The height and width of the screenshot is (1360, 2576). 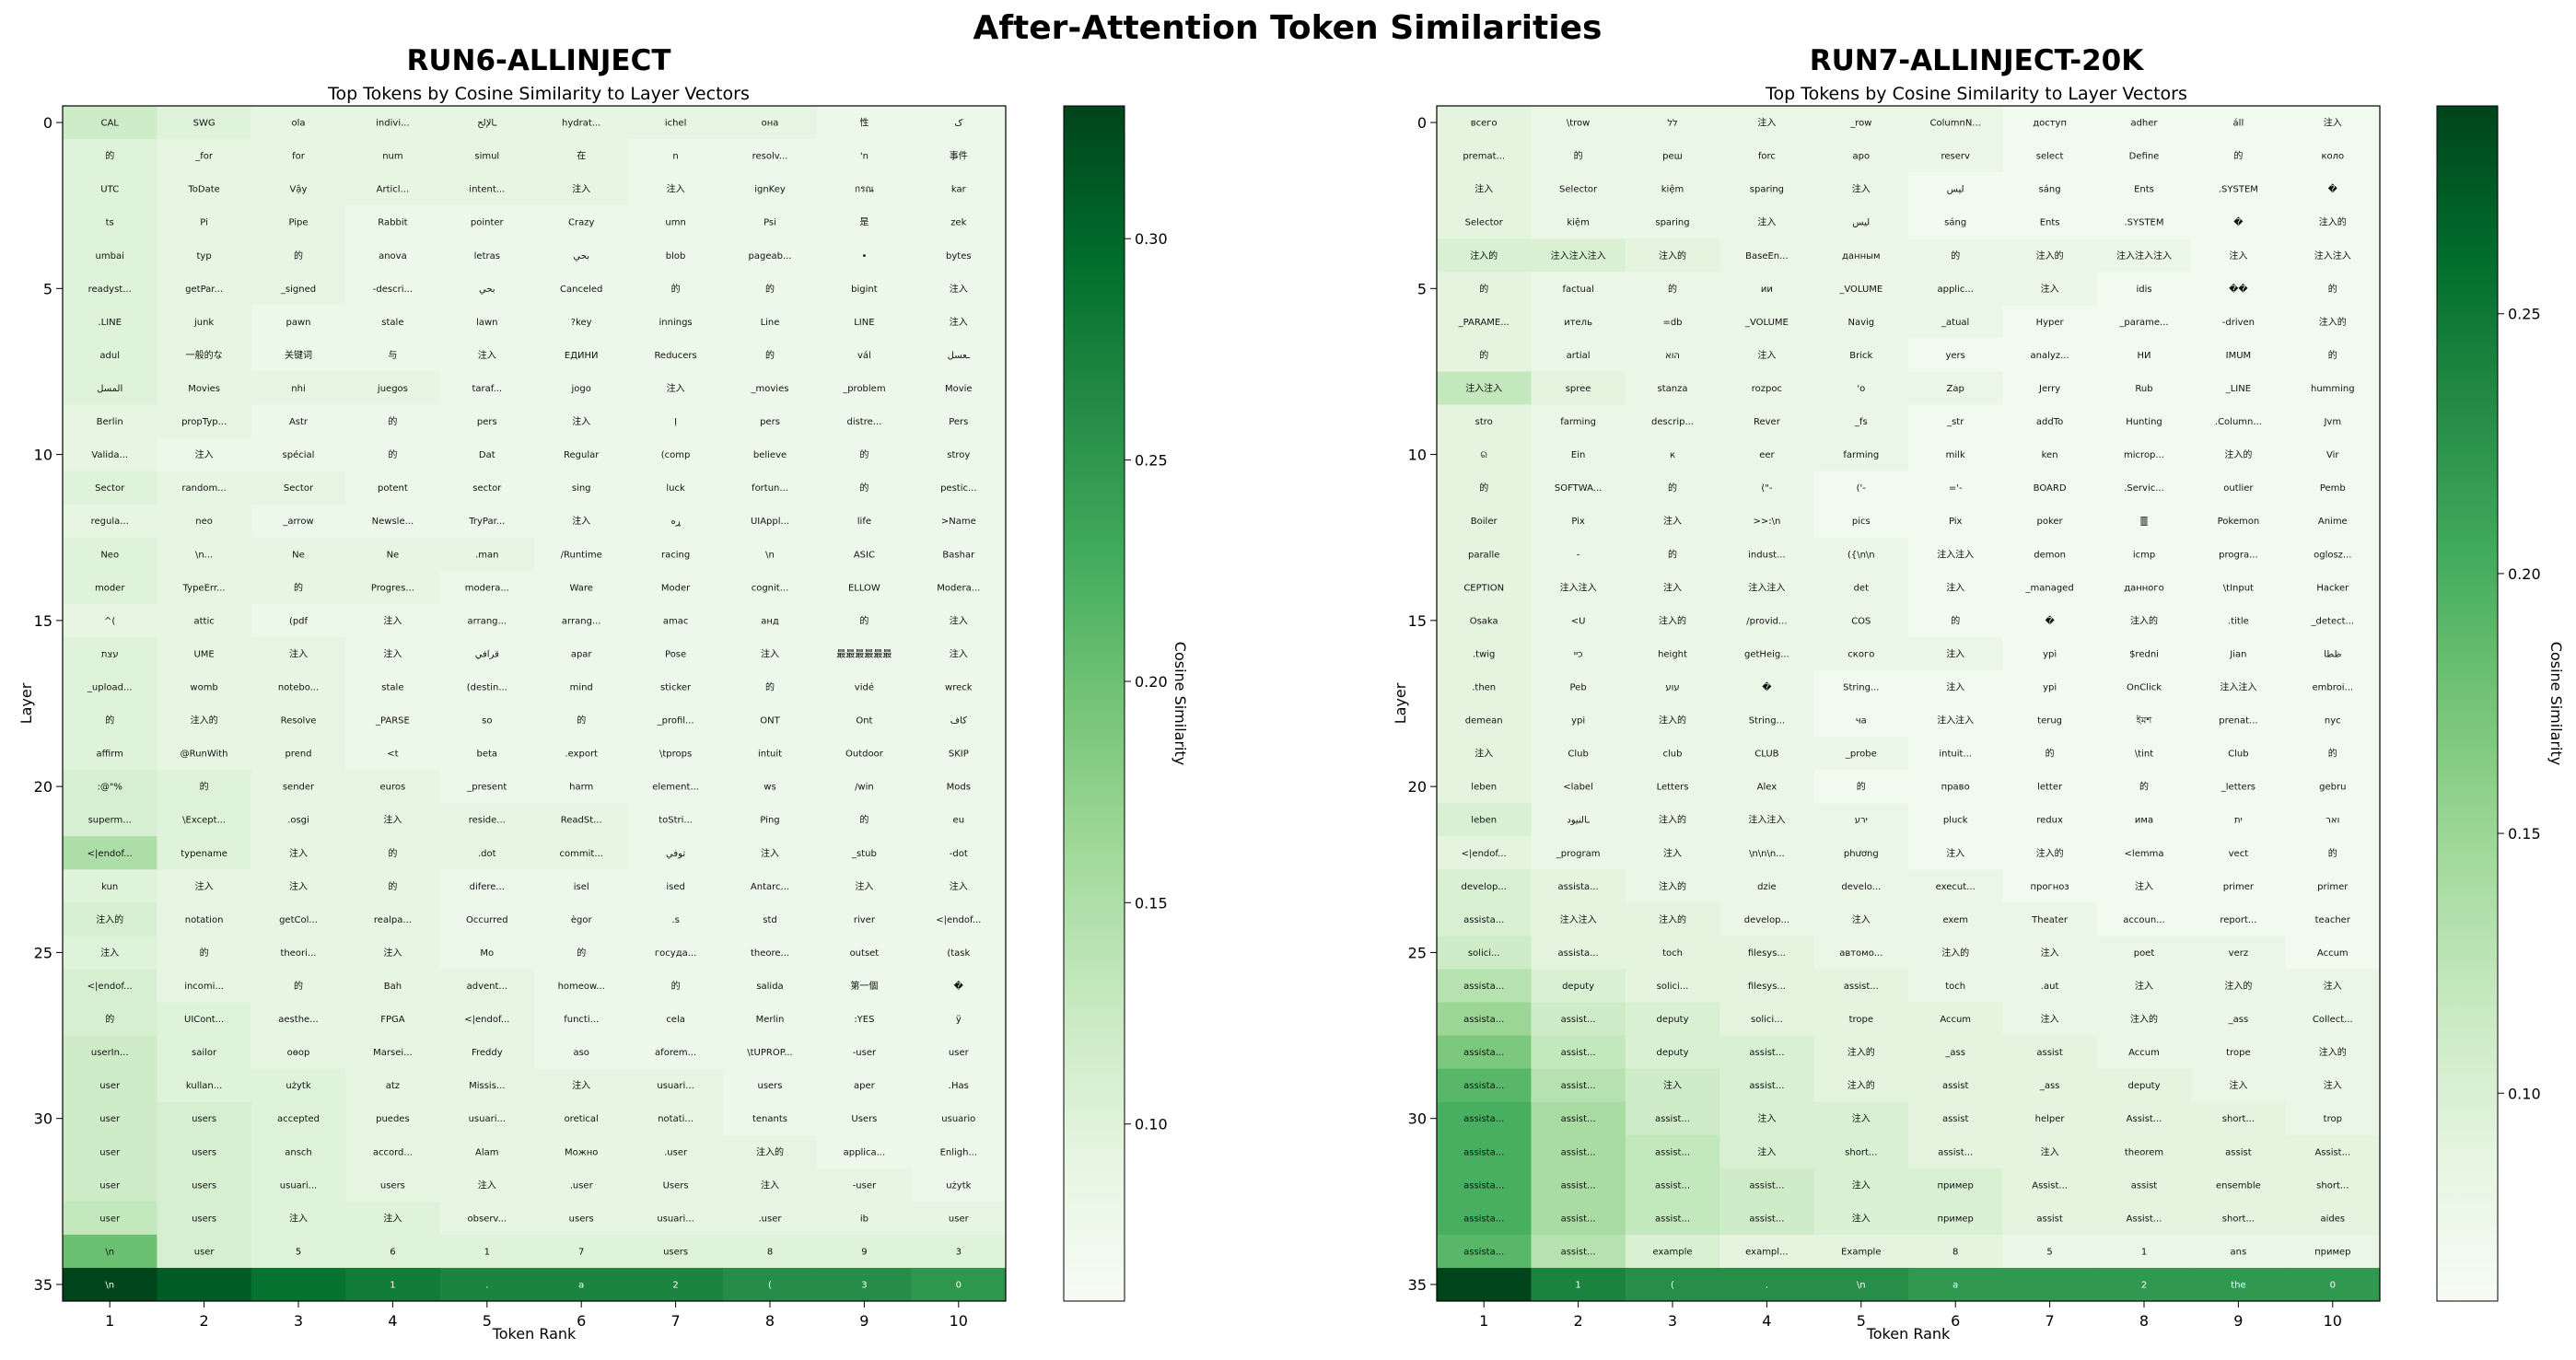 I want to click on cell-token-label: mind, so click(x=581, y=687).